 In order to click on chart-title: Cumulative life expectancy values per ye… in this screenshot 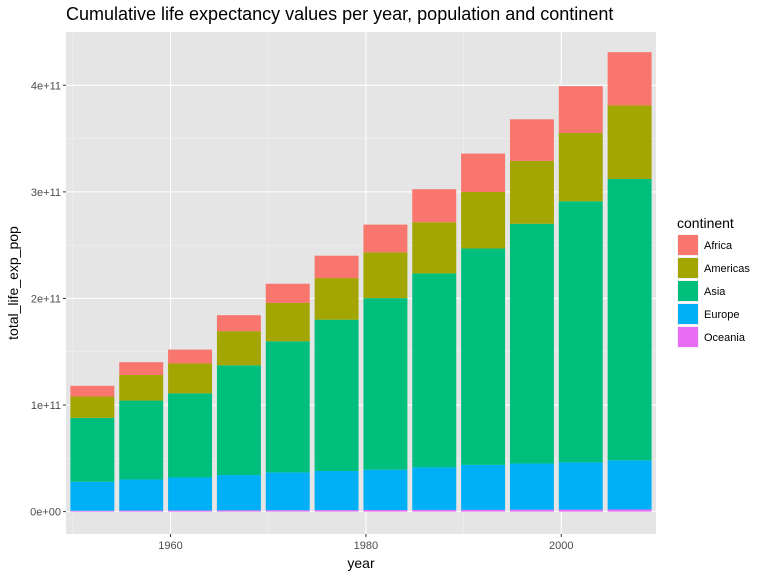, I will do `click(339, 14)`.